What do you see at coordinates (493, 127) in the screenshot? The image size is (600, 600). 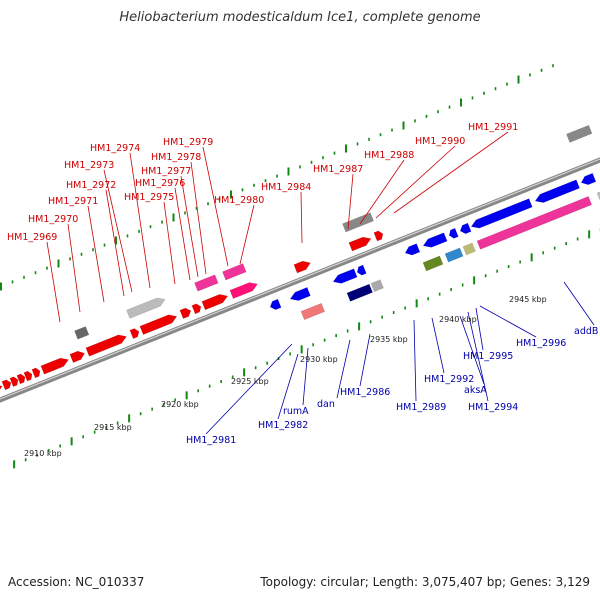 I see `gene-label-top: HM1_2991` at bounding box center [493, 127].